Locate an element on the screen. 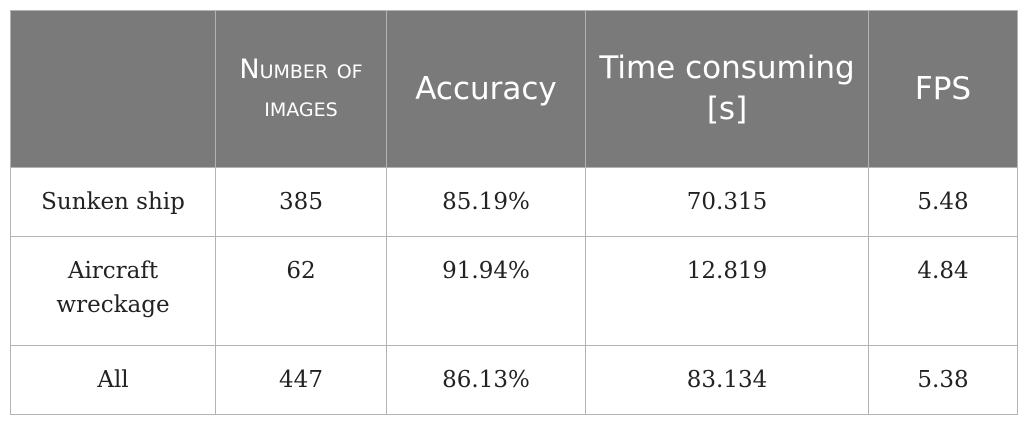 This screenshot has height=426, width=1026. time-consuming-cell: 12.819 is located at coordinates (727, 291).